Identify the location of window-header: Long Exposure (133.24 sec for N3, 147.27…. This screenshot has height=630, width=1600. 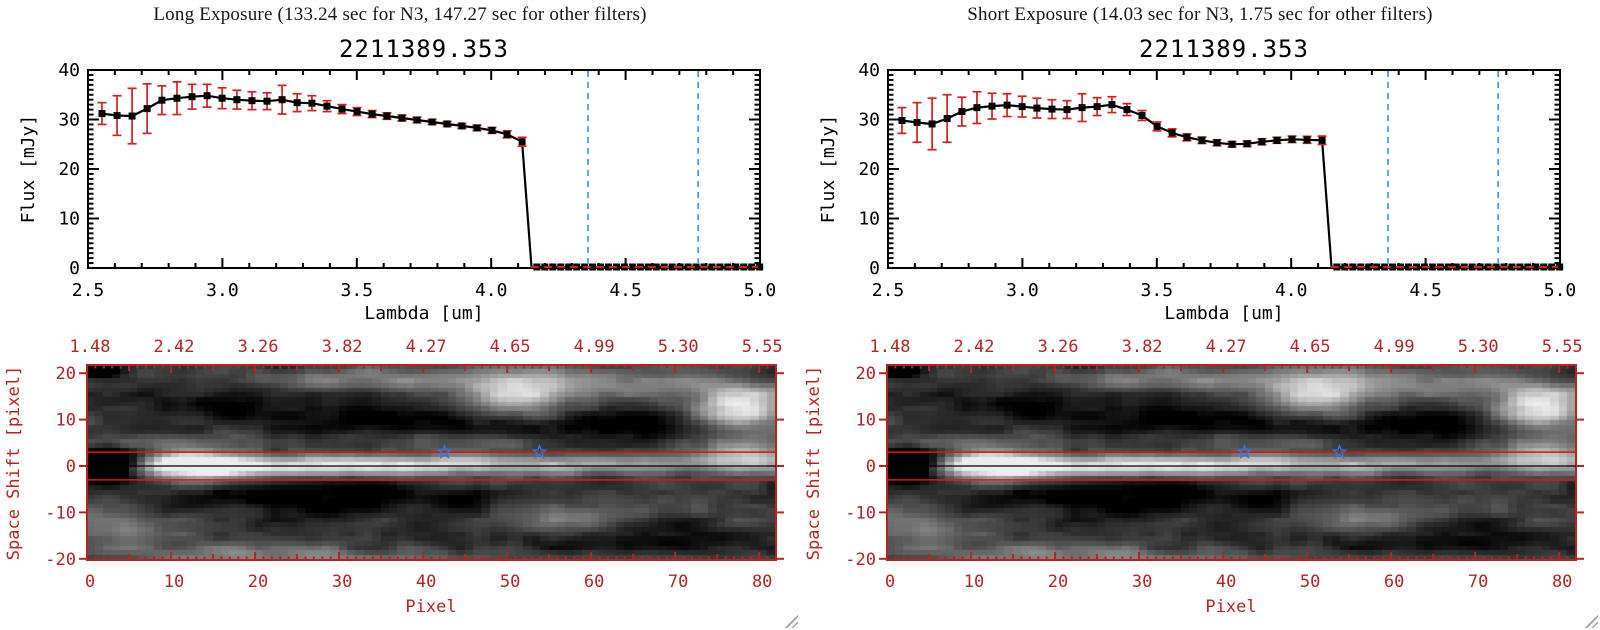
(400, 14).